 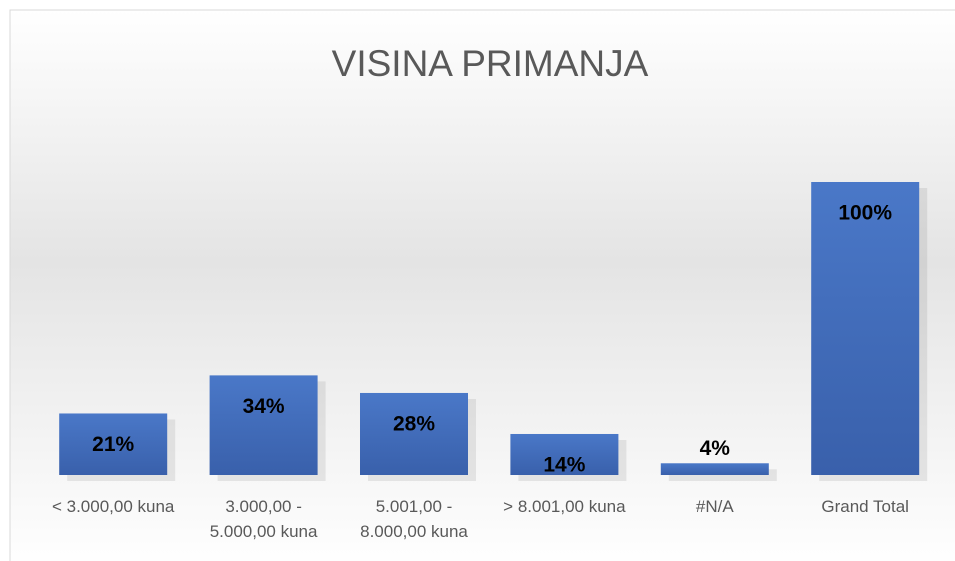 What do you see at coordinates (865, 213) in the screenshot?
I see `data-label: 100%` at bounding box center [865, 213].